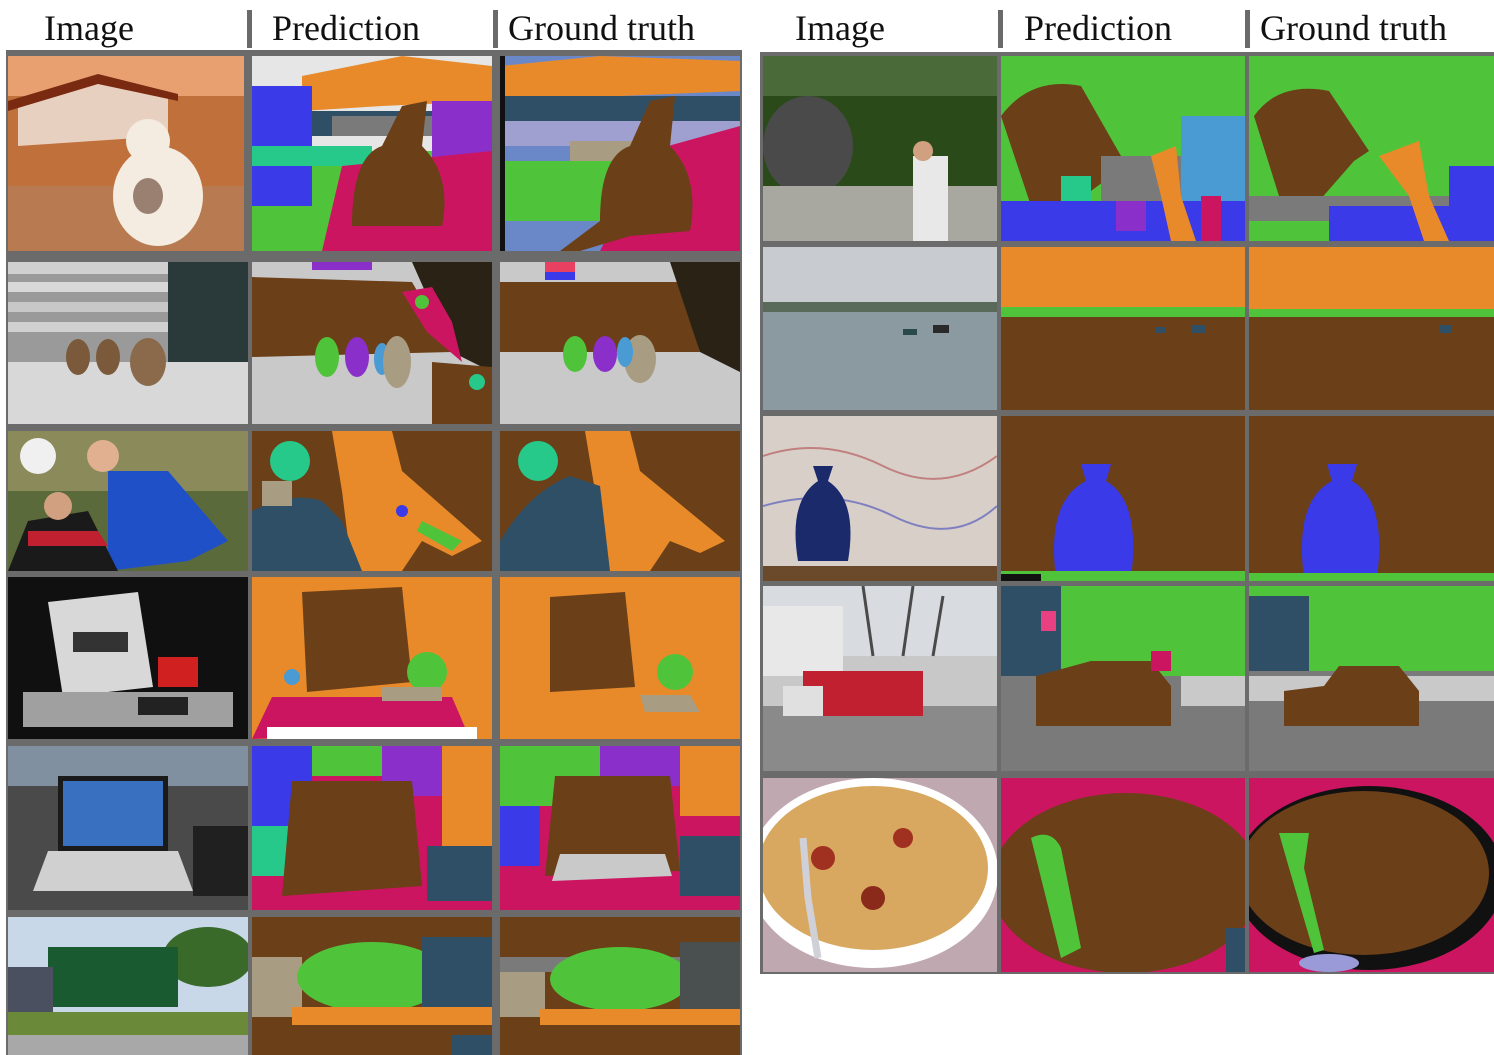 This screenshot has height=1055, width=1494. Describe the element at coordinates (372, 986) in the screenshot. I see `prediction-mask-bus` at that location.